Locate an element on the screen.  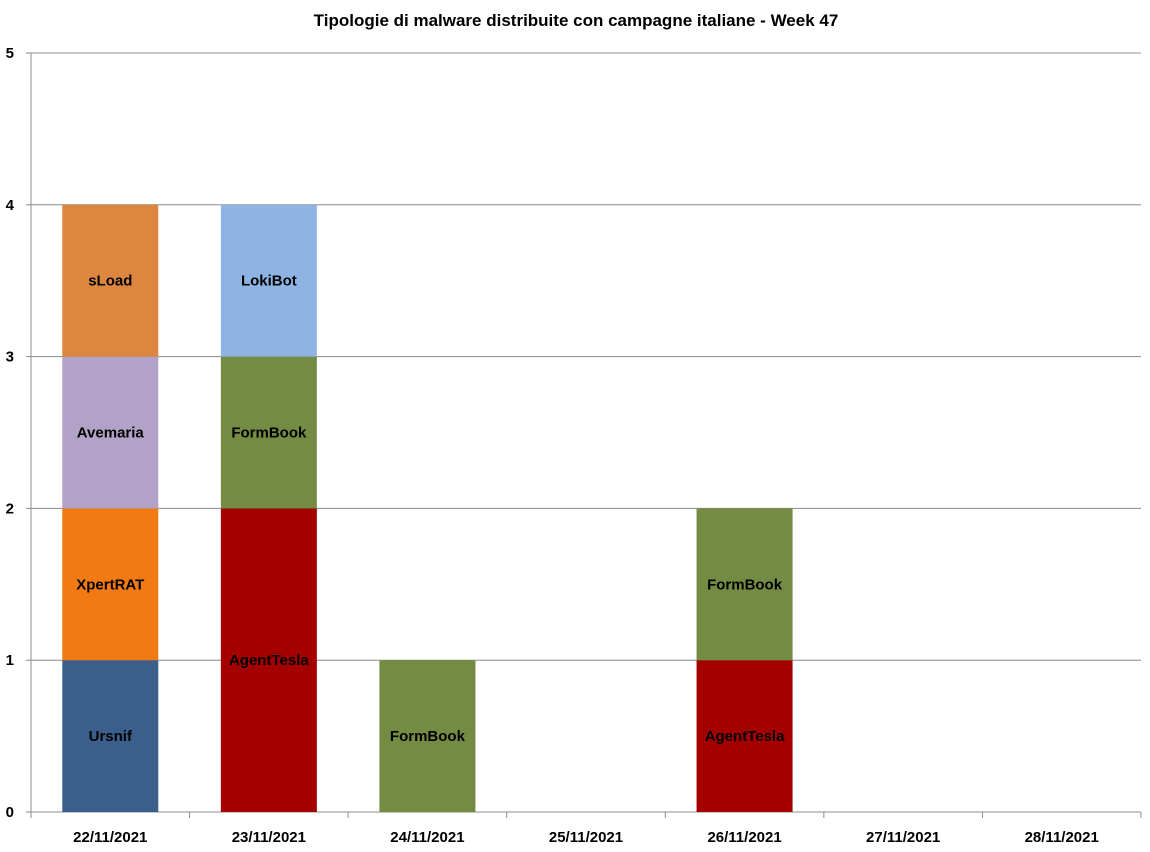
data-label: XpertRAT is located at coordinates (110, 584).